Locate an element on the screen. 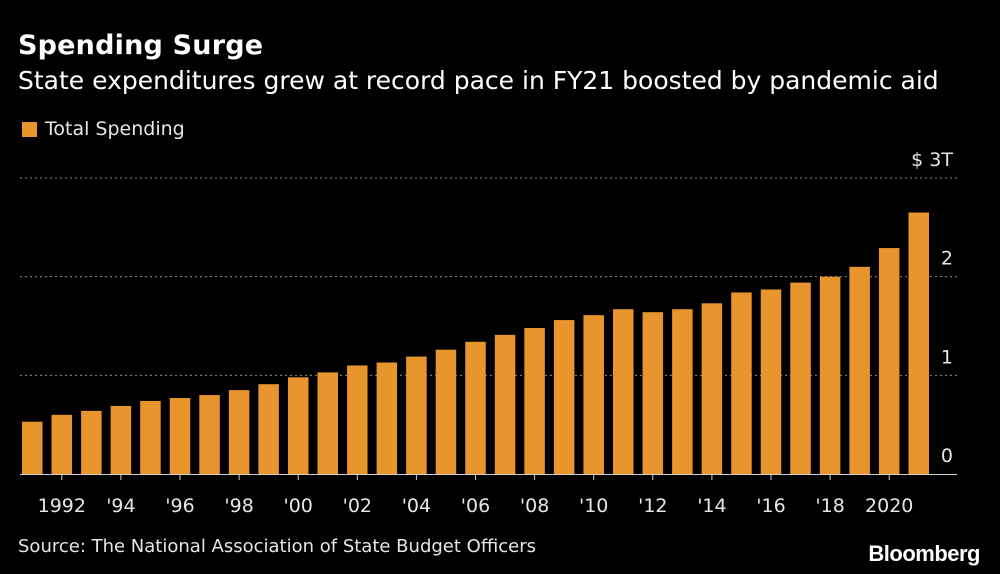  bar-1994 is located at coordinates (121, 439).